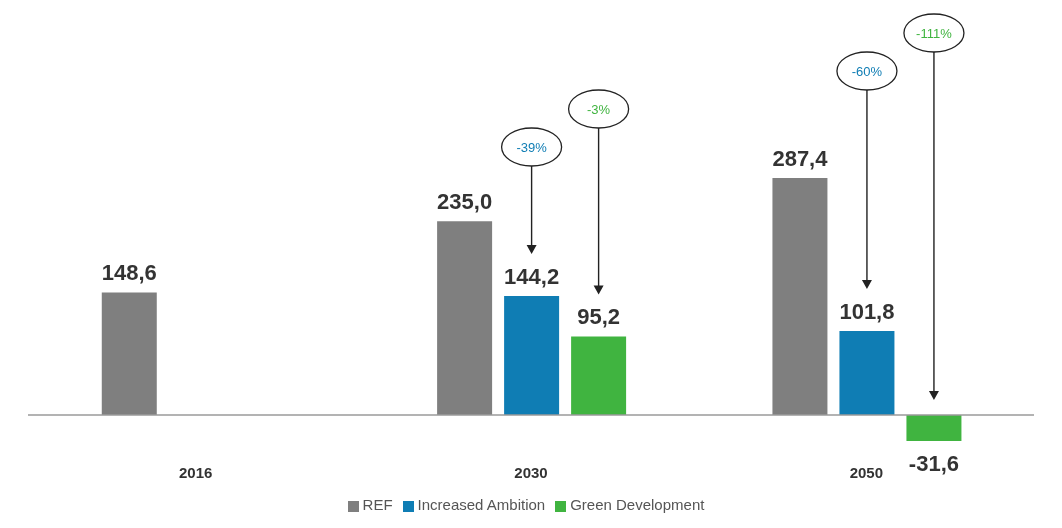  What do you see at coordinates (129, 273) in the screenshot?
I see `data-label: 148,6` at bounding box center [129, 273].